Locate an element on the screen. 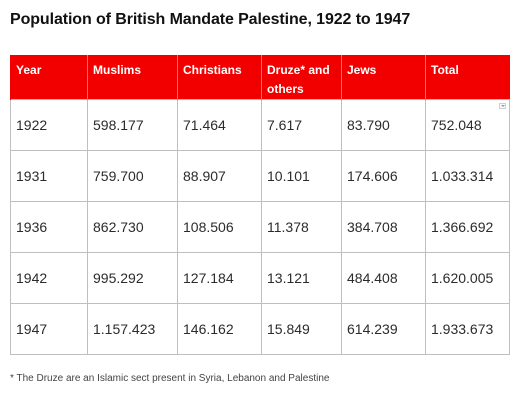  header-muslims: Muslims is located at coordinates (132, 77).